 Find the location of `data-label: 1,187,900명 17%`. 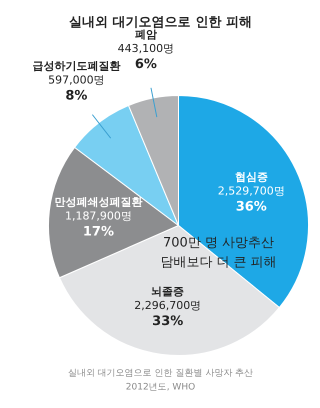

data-label: 1,187,900명 17% is located at coordinates (98, 225).